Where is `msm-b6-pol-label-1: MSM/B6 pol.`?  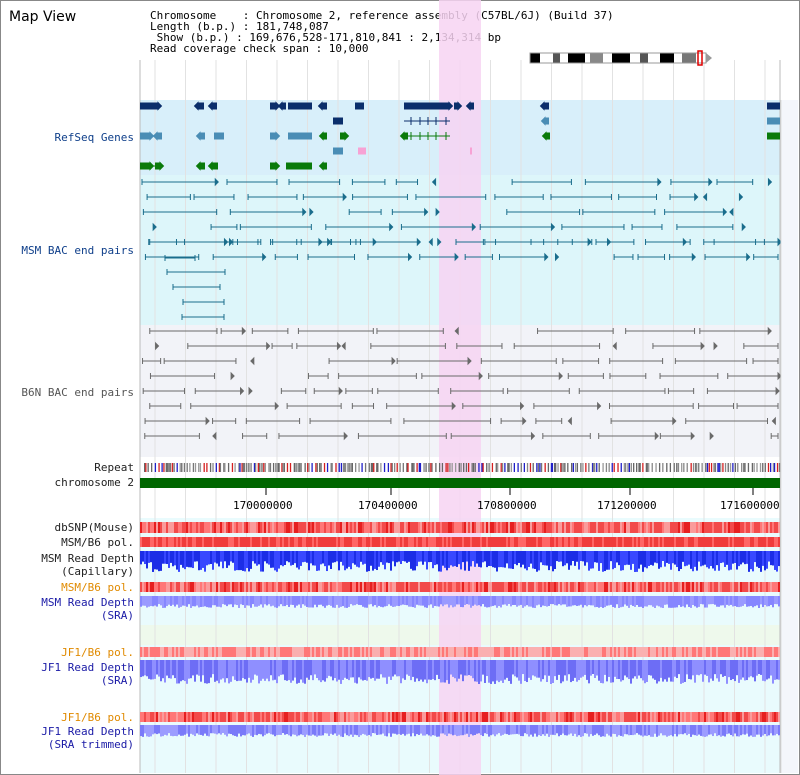 msm-b6-pol-label-1: MSM/B6 pol. is located at coordinates (97, 542).